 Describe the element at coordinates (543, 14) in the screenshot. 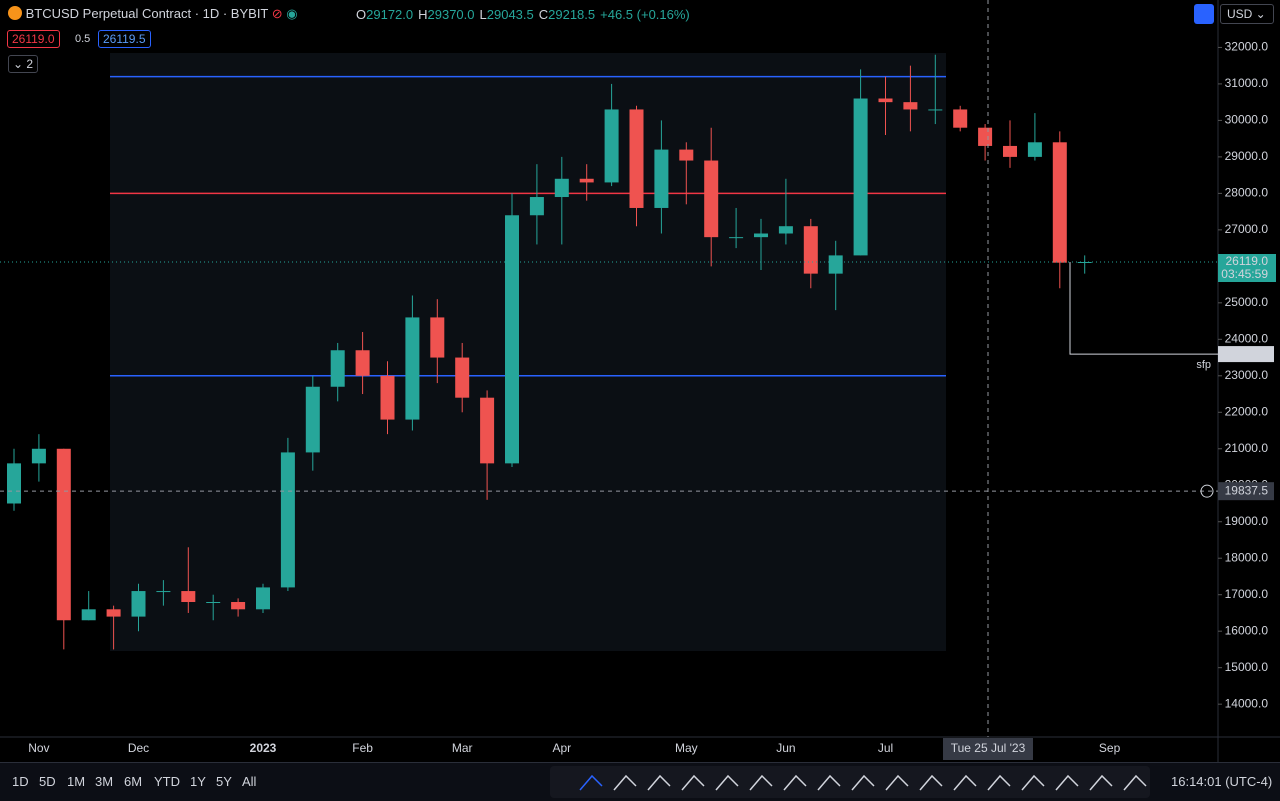

I see `ohlc-field: C` at that location.